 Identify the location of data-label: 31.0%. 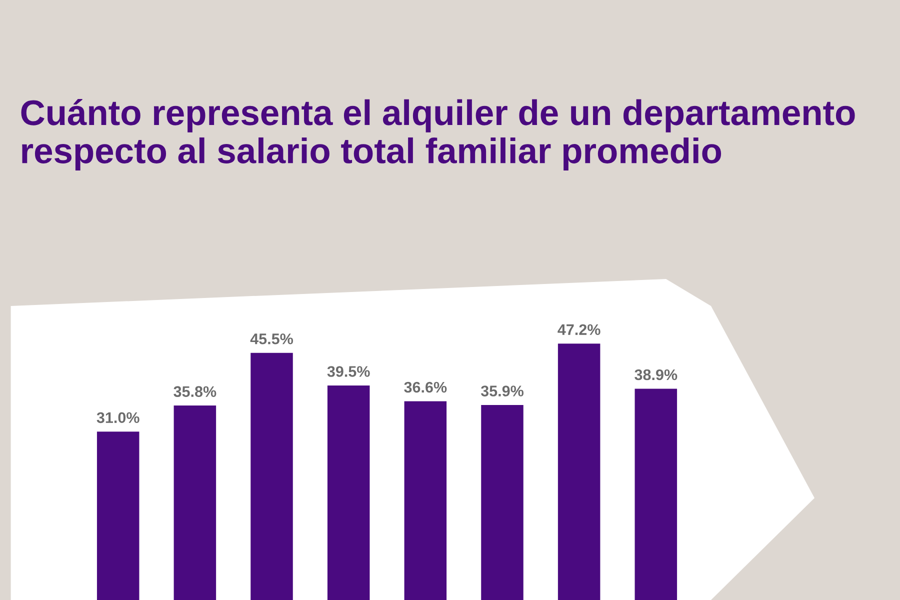
(118, 418).